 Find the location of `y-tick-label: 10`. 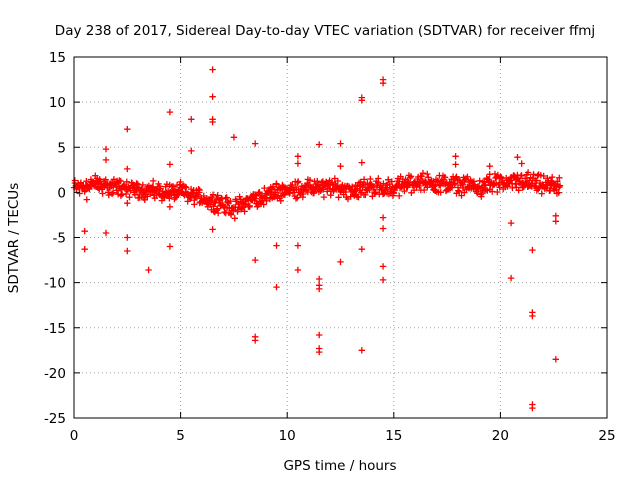

y-tick-label: 10 is located at coordinates (57, 103).